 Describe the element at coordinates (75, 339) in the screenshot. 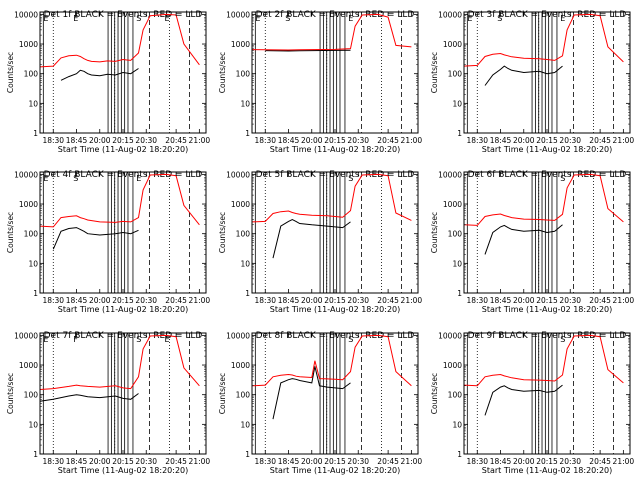

I see `marker-label: F` at that location.